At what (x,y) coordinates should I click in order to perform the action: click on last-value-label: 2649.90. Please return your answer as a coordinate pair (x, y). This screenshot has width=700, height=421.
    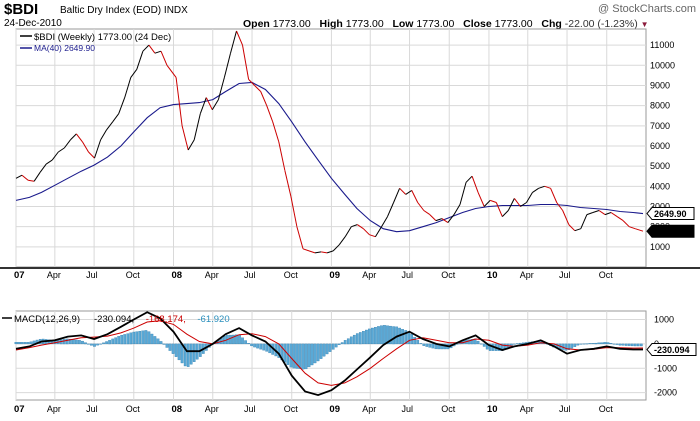
    Looking at the image, I should click on (670, 214).